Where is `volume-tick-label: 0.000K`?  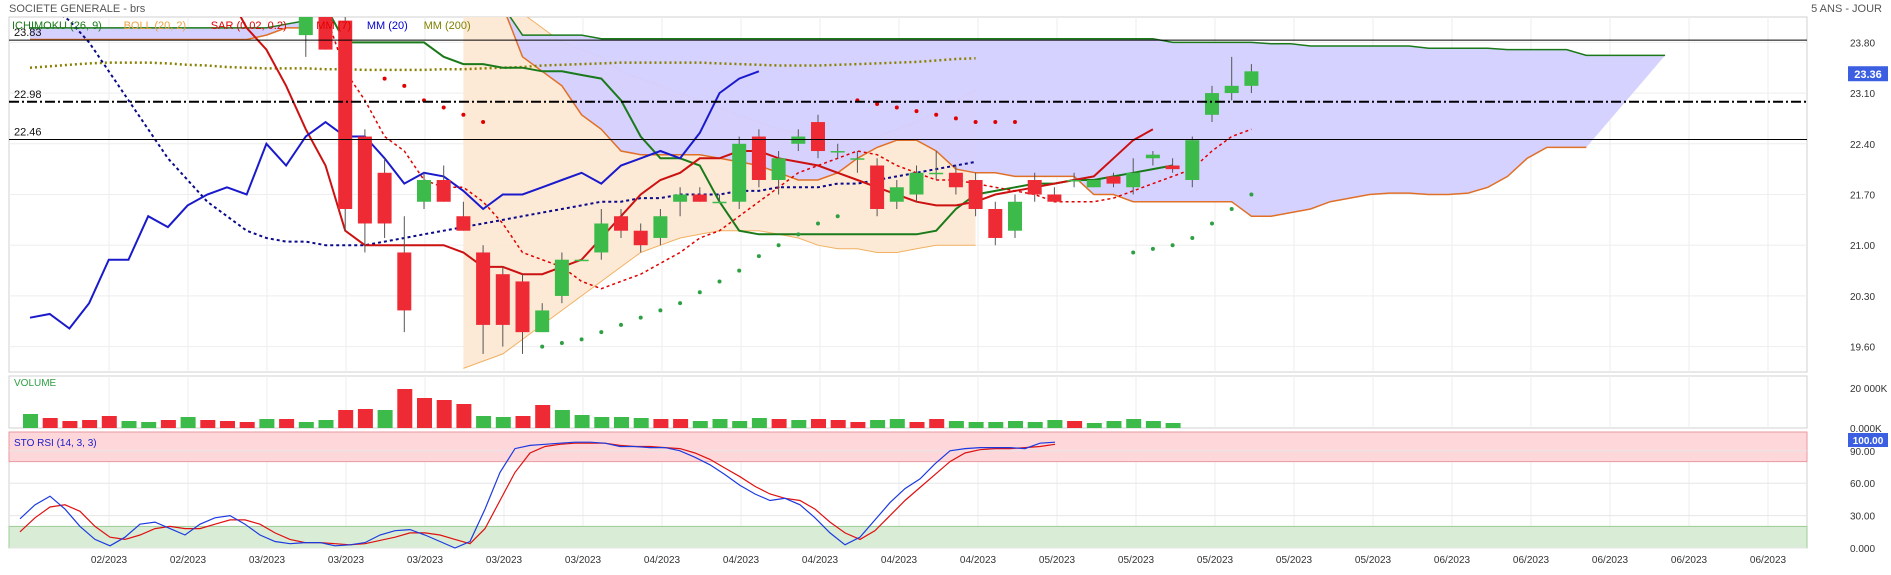
volume-tick-label: 0.000K is located at coordinates (1866, 429).